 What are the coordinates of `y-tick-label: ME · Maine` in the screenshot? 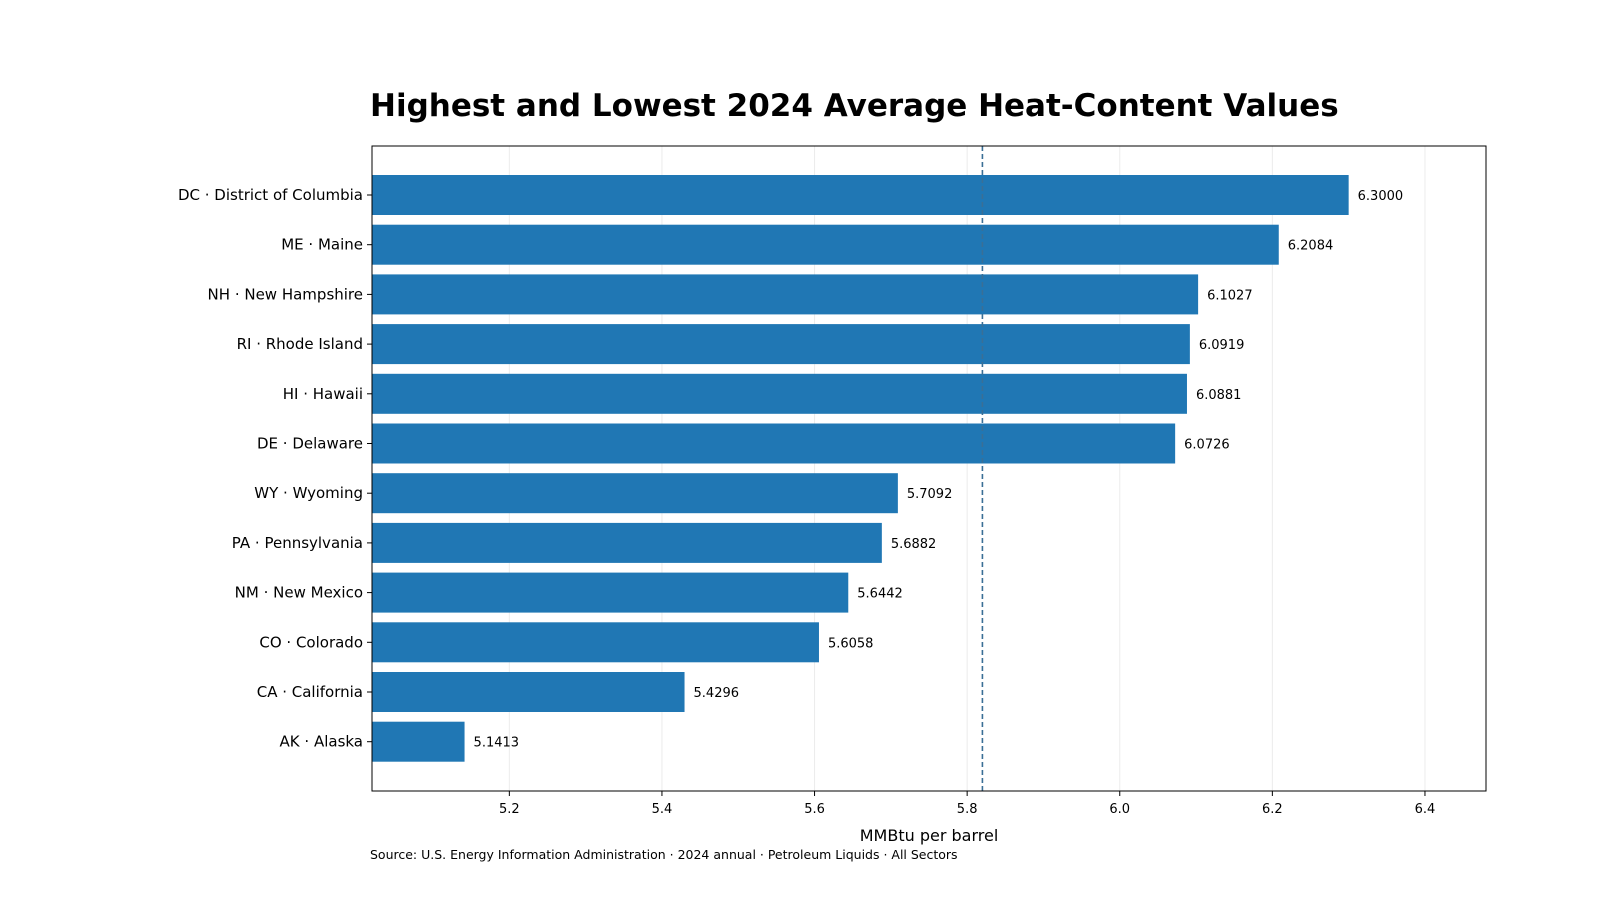 It's located at (322, 245).